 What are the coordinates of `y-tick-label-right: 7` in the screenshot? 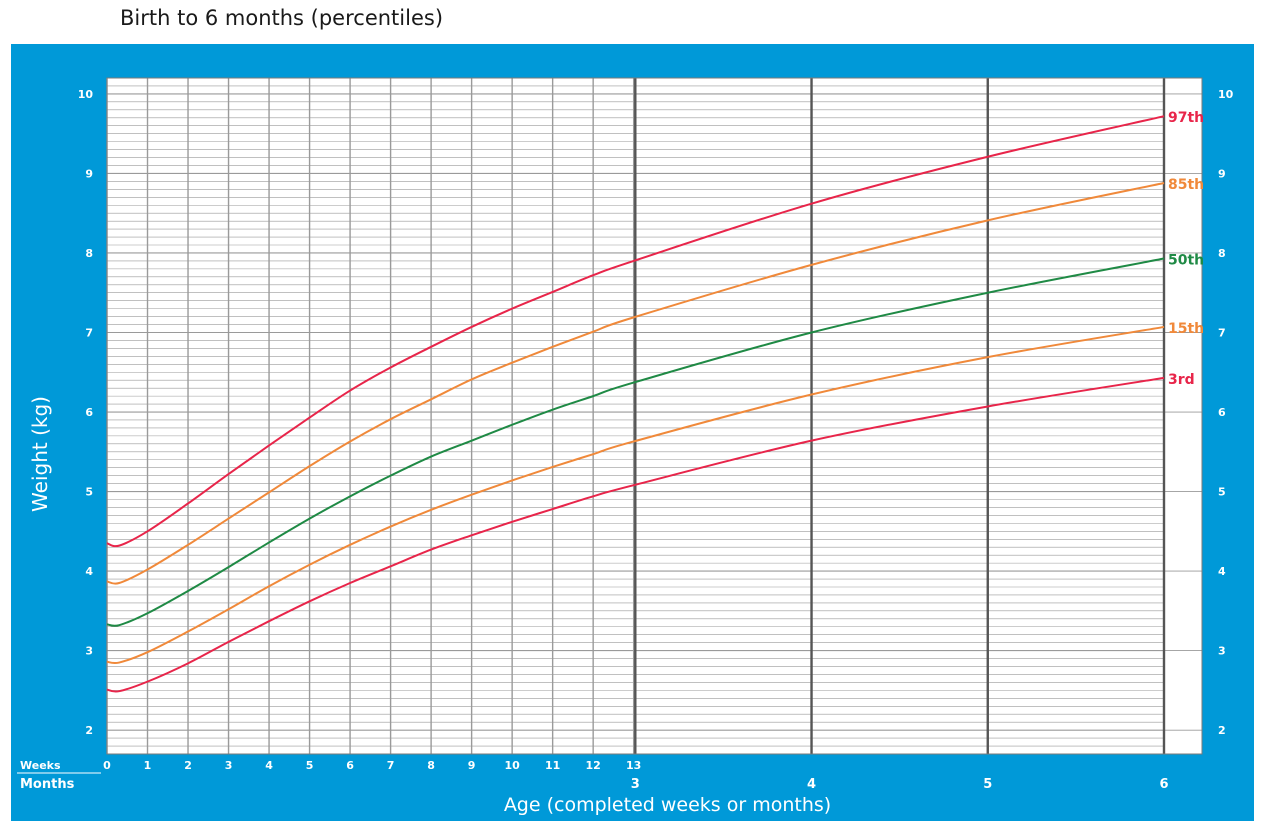 It's located at (1222, 332).